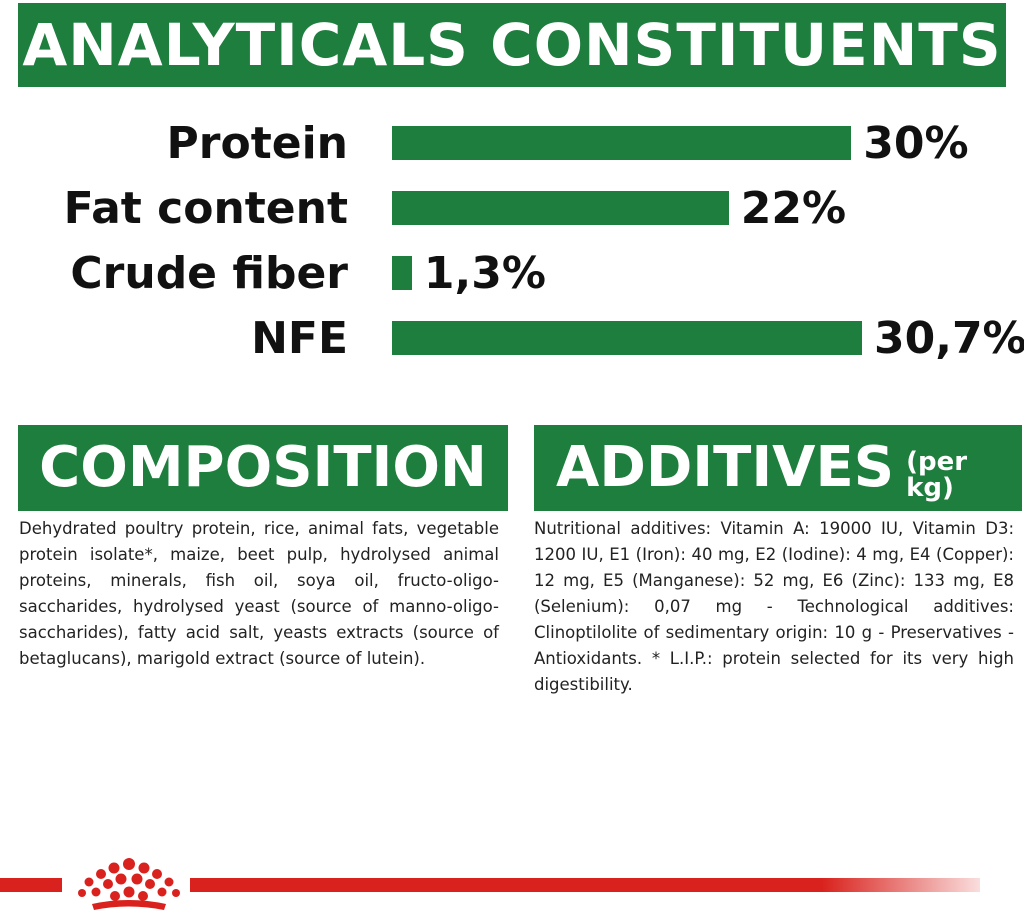  What do you see at coordinates (484, 273) in the screenshot?
I see `bar-value: 1,3%` at bounding box center [484, 273].